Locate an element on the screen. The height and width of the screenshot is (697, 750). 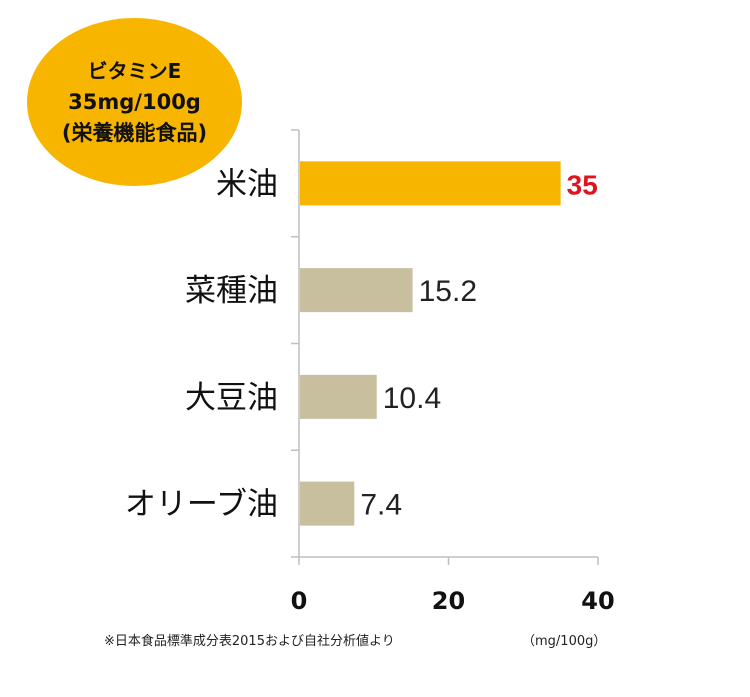
data-label: 15.2 is located at coordinates (448, 291).